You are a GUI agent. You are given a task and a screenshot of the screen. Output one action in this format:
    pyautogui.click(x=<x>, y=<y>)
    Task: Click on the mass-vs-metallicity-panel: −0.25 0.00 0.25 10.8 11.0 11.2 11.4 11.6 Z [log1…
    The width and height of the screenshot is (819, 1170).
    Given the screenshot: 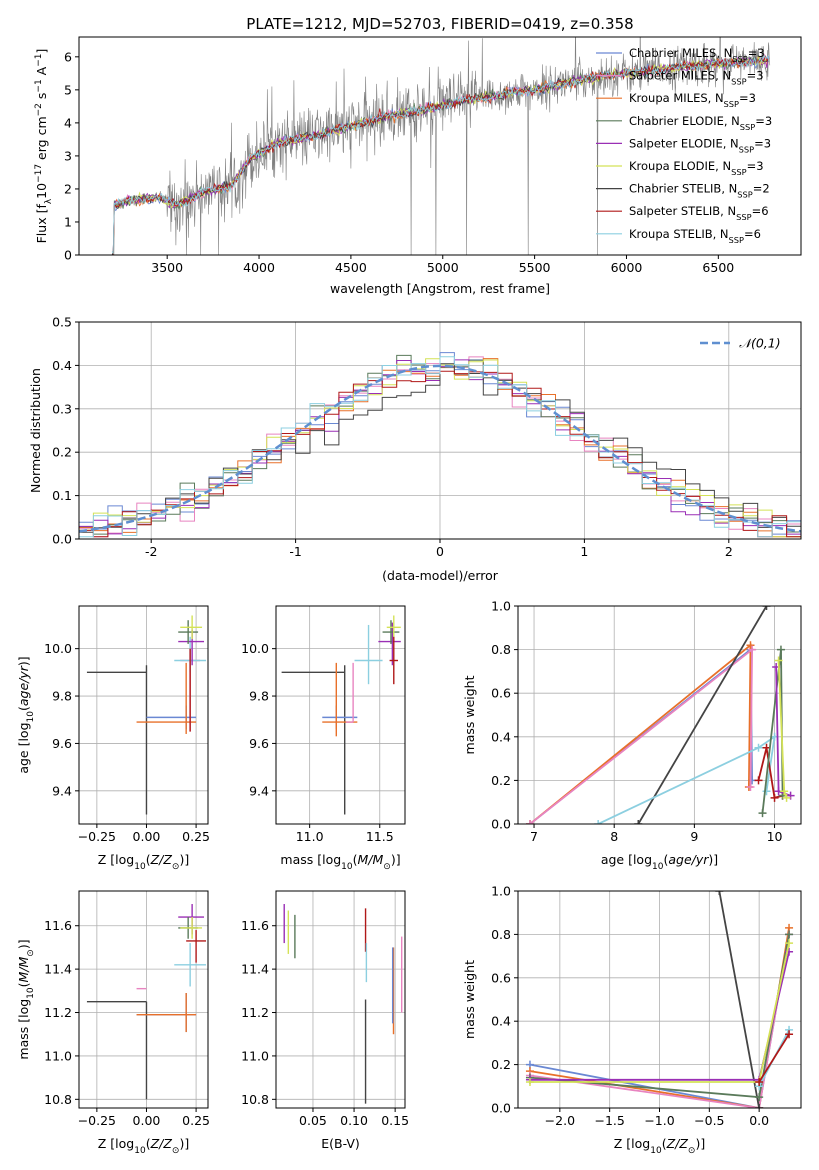 What is the action you would take?
    pyautogui.click(x=113, y=1023)
    